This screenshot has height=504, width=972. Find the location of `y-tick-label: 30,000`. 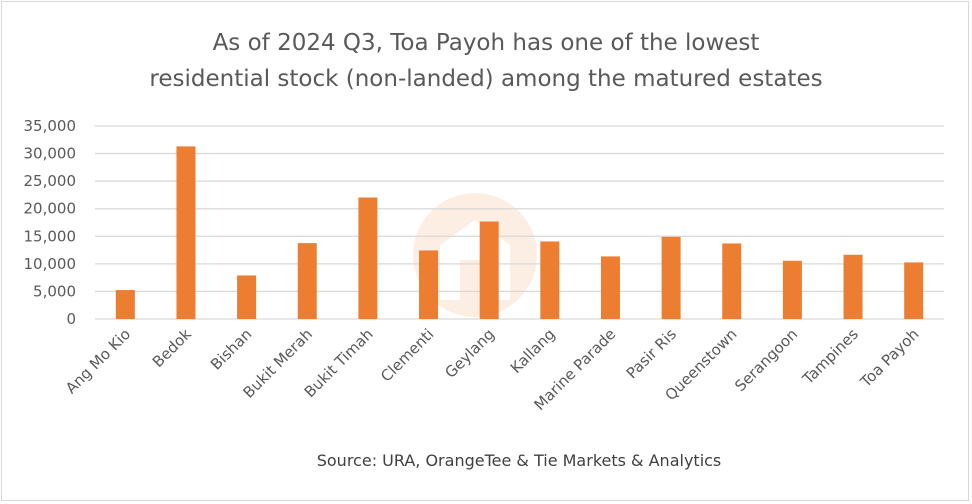

y-tick-label: 30,000 is located at coordinates (50, 154).